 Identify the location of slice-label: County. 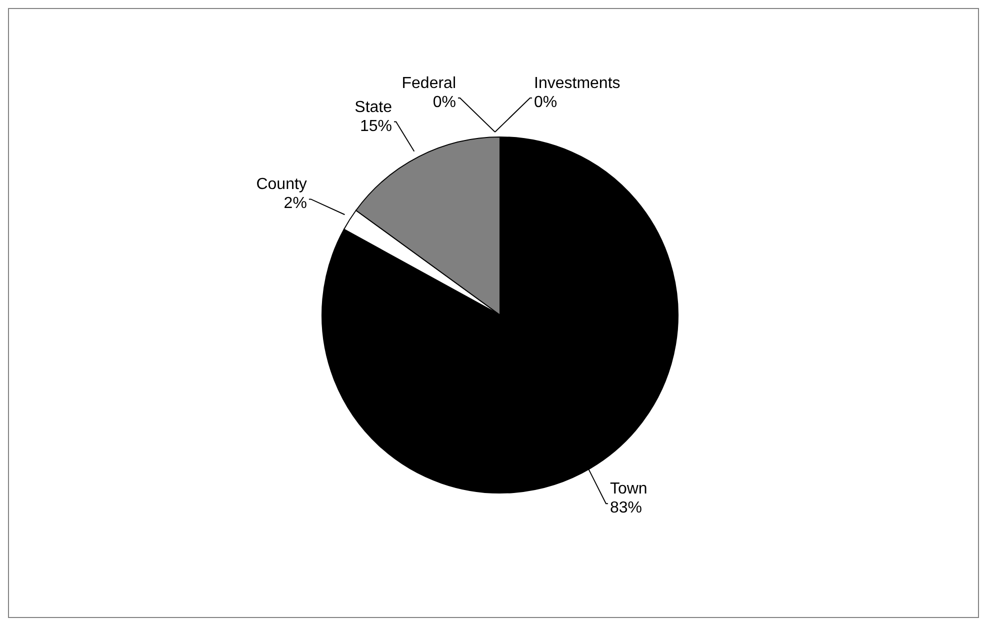
(281, 185).